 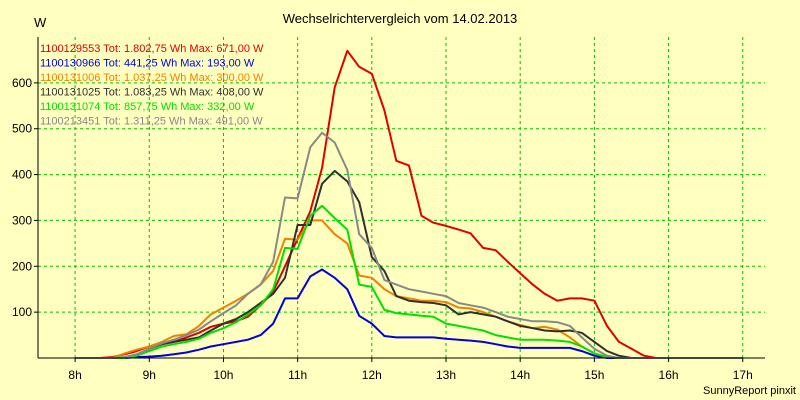 I want to click on y-tick-label: 300, so click(x=22, y=220).